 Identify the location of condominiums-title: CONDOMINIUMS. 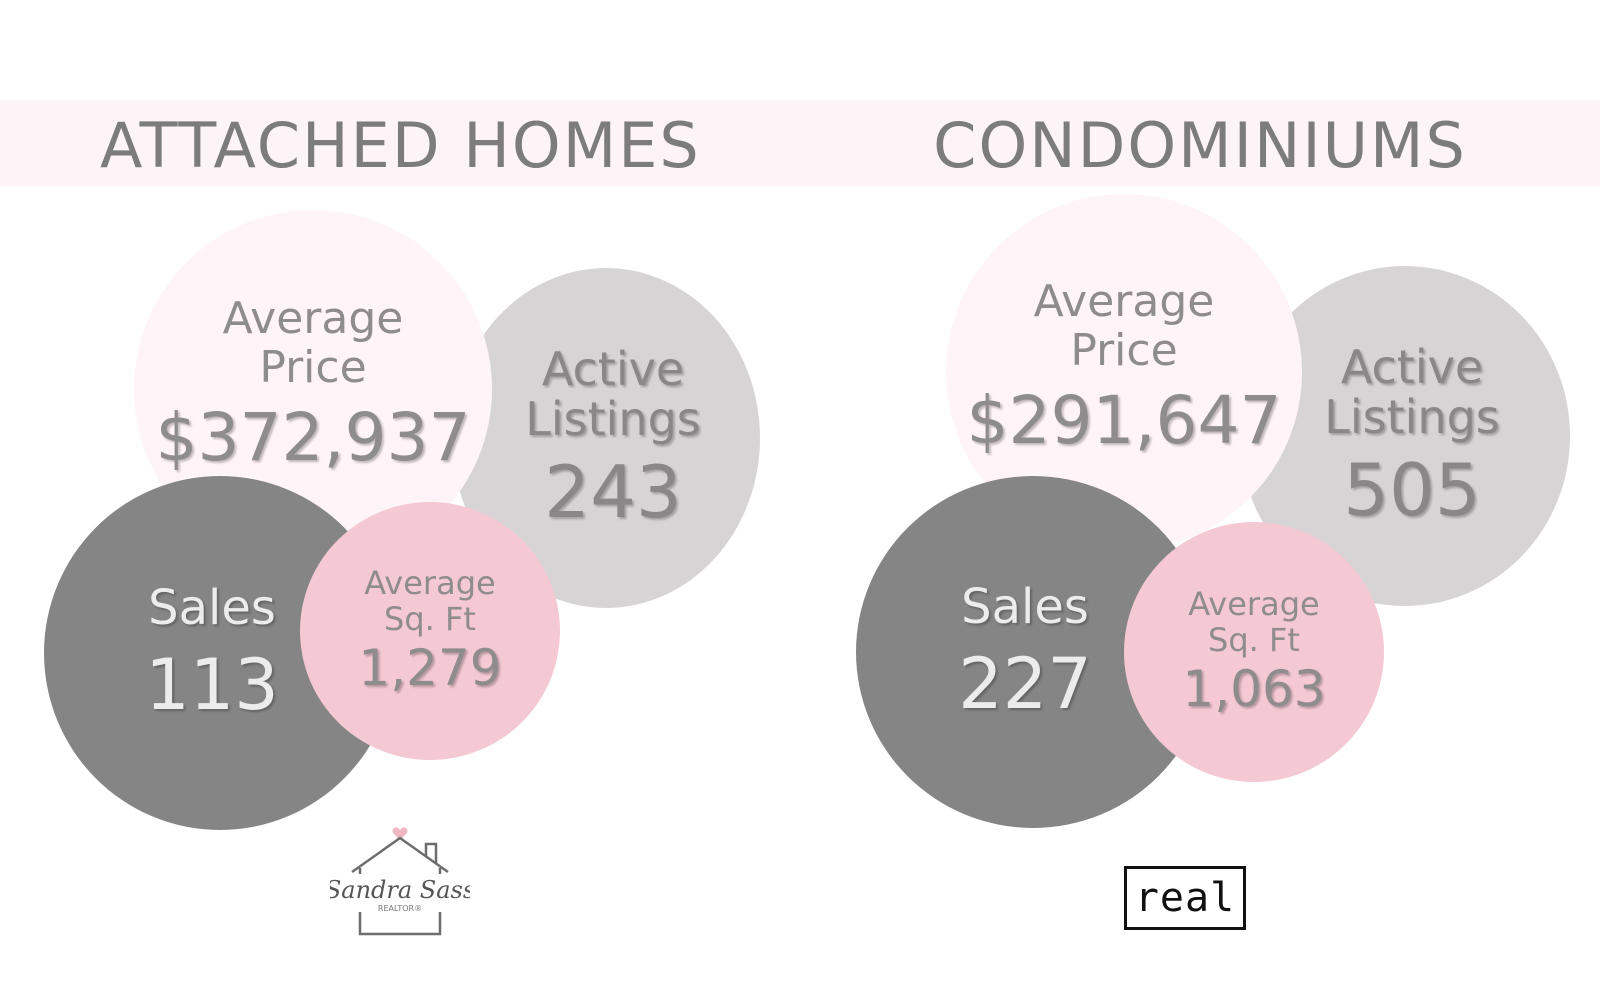
(1200, 145).